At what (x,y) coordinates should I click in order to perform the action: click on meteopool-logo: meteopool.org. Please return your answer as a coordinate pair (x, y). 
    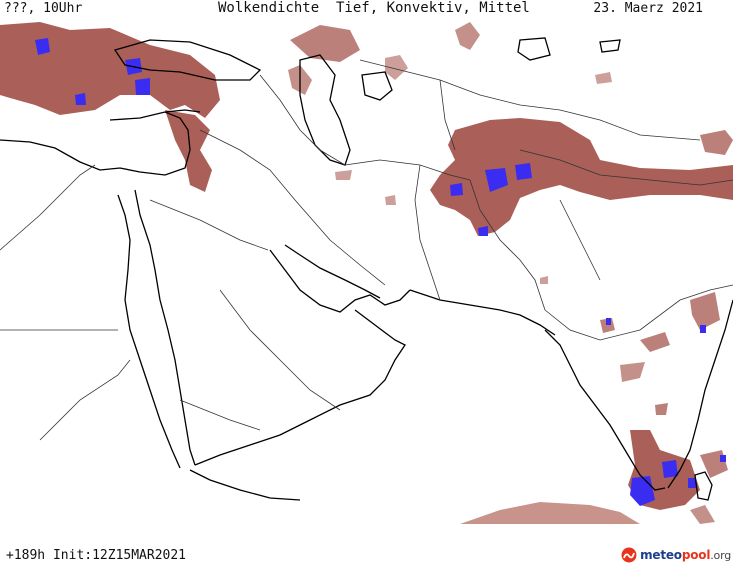
    Looking at the image, I should click on (676, 555).